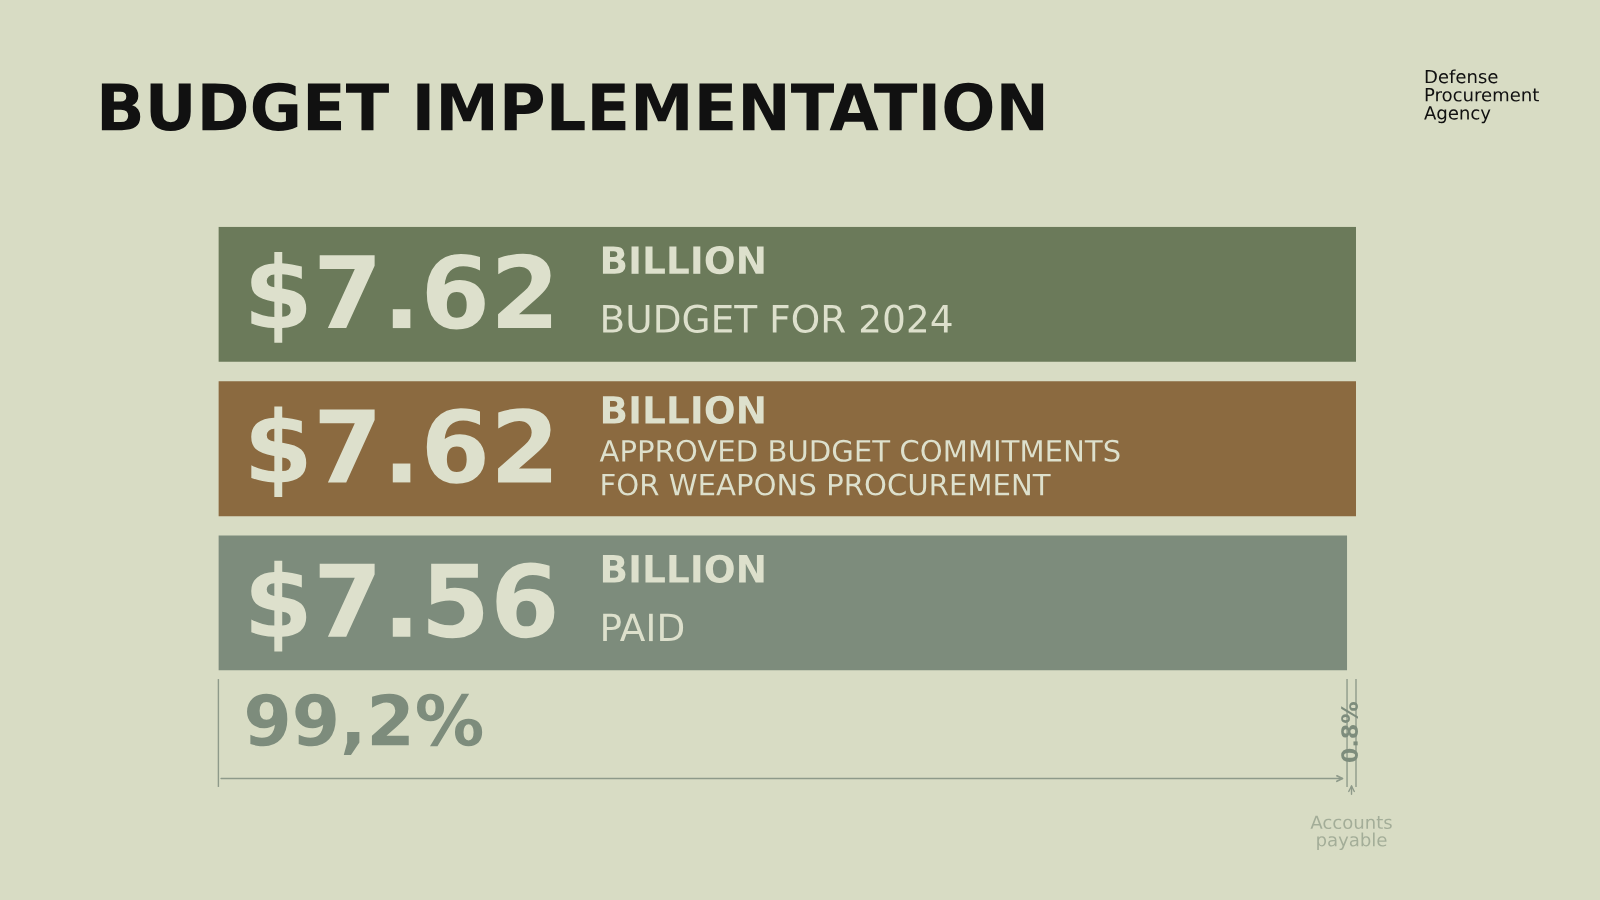  What do you see at coordinates (365, 724) in the screenshot?
I see `text: 99,2%` at bounding box center [365, 724].